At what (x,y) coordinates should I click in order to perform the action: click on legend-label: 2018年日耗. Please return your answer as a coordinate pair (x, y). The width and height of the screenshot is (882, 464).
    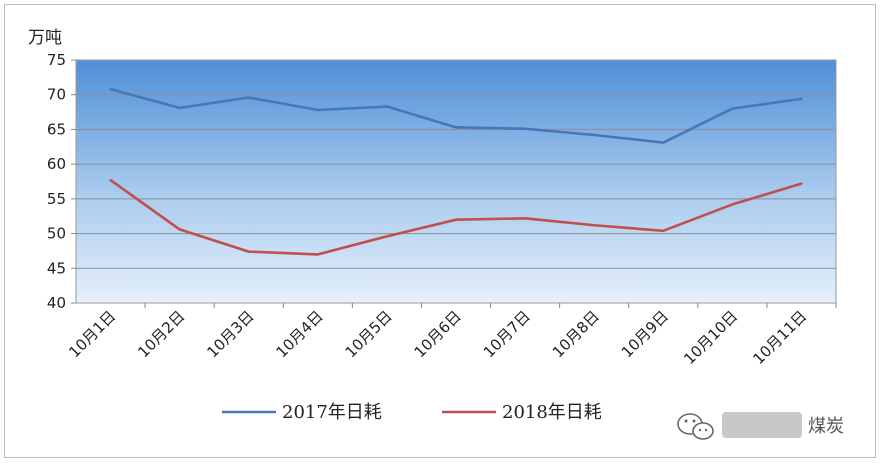
    Looking at the image, I should click on (552, 412).